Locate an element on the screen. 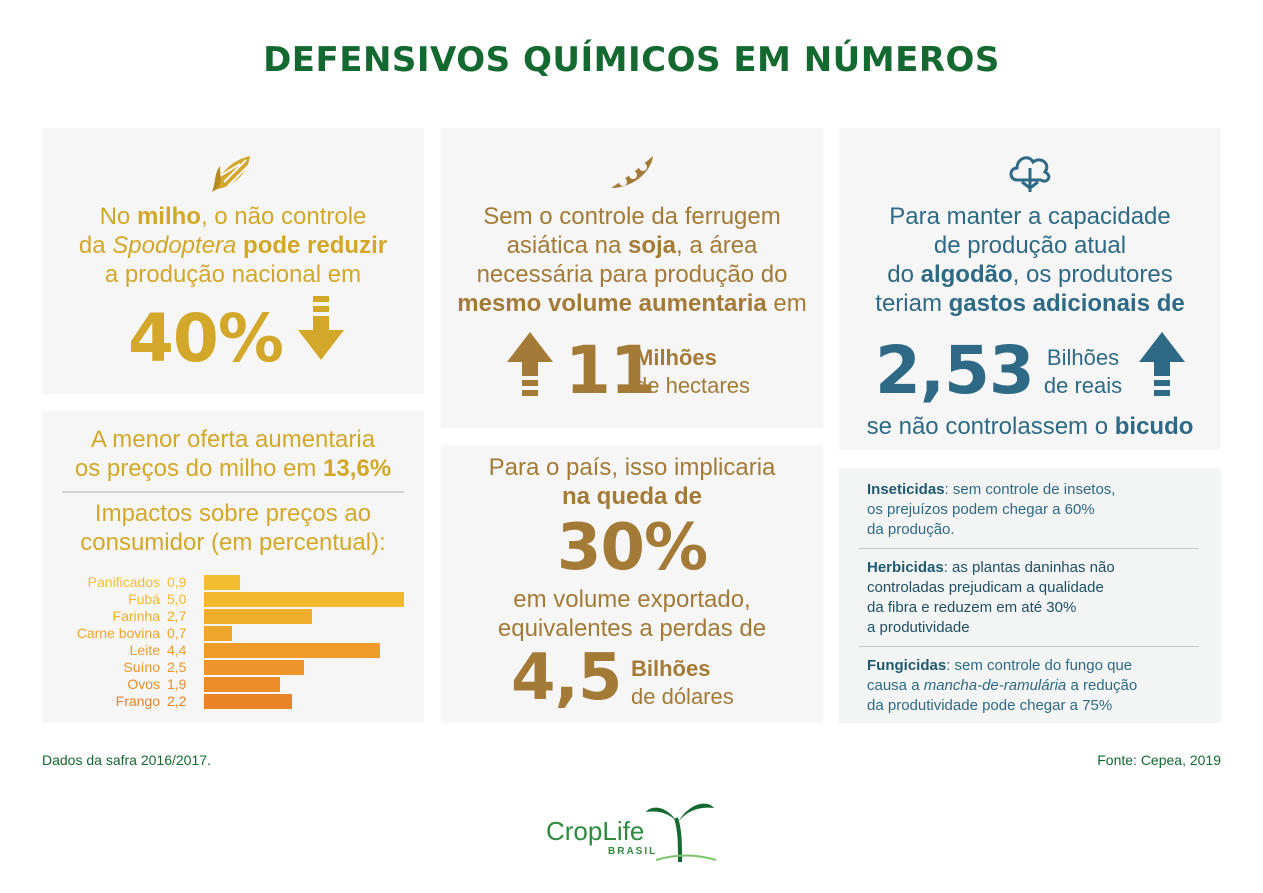 This screenshot has height=893, width=1263. price-divider is located at coordinates (233, 492).